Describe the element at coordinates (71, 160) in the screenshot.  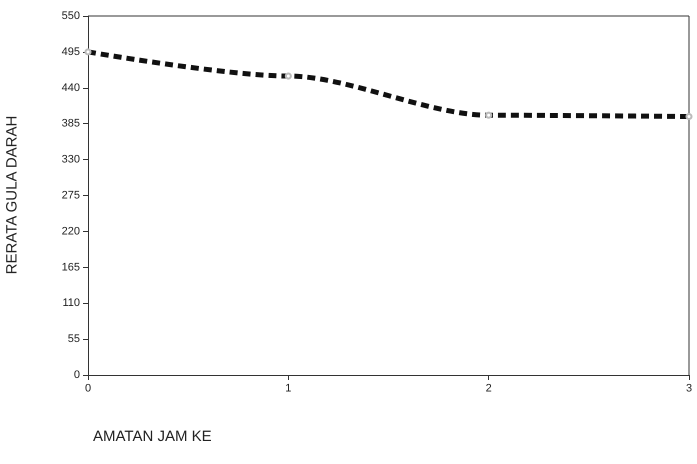
I see `y-tick-label: 330` at that location.